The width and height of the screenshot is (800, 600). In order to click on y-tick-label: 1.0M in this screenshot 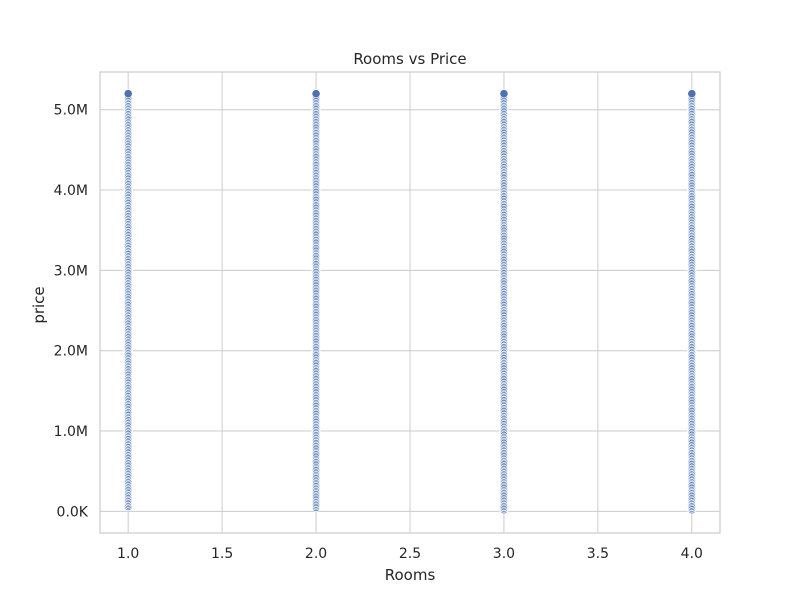, I will do `click(71, 432)`.